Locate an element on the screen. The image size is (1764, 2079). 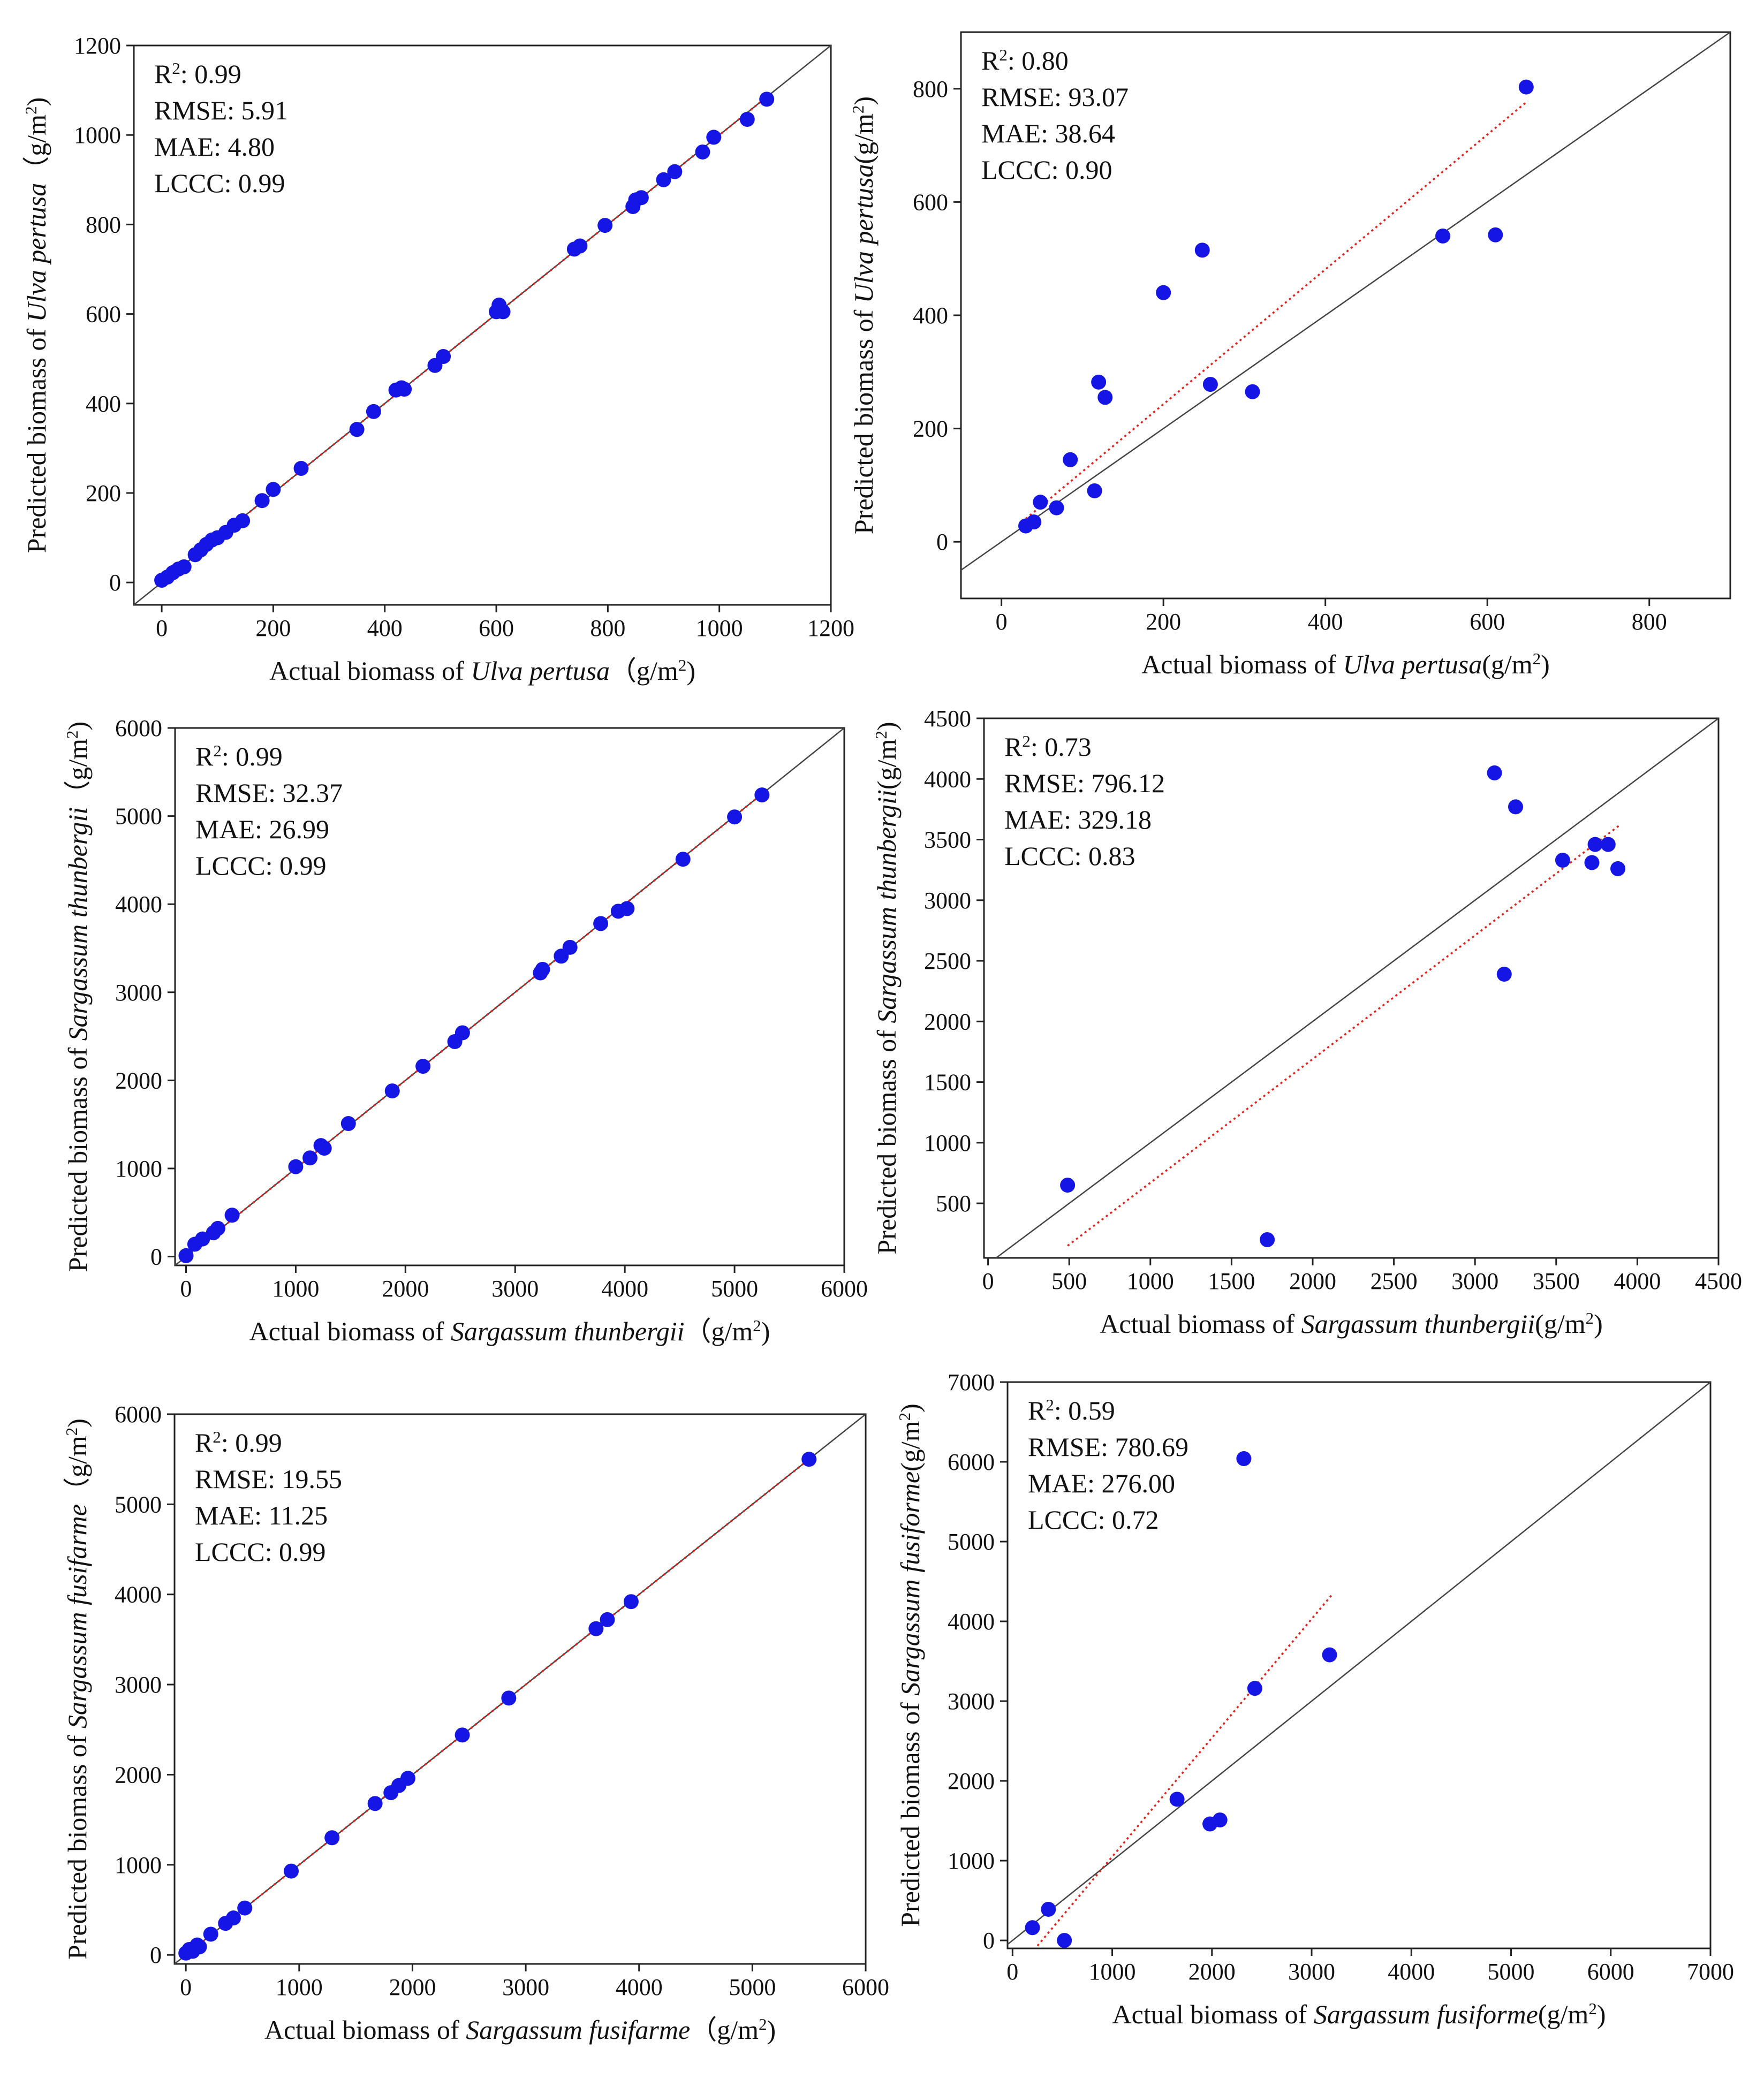
y-tick-label: 5000 is located at coordinates (972, 1542).